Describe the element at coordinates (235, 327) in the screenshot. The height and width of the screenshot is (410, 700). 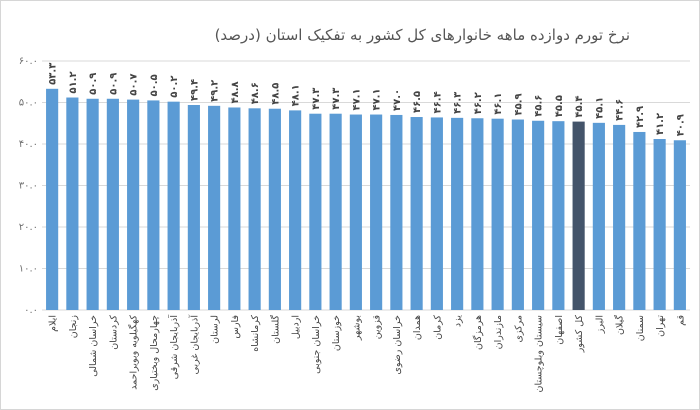
I see `x-tick-label: فارس` at that location.